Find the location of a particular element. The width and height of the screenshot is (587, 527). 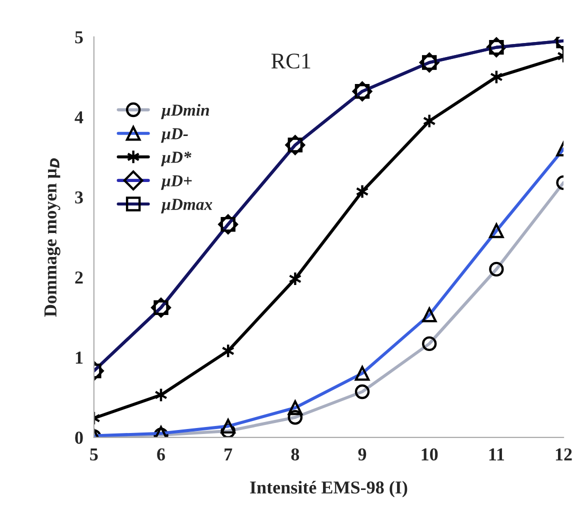

legend-label: μD* is located at coordinates (176, 159).